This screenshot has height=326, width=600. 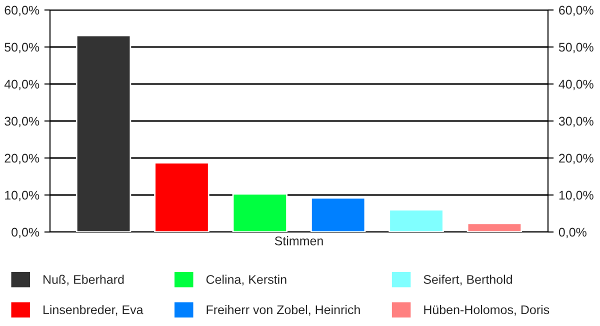 I want to click on text: 30,0%, so click(x=576, y=122).